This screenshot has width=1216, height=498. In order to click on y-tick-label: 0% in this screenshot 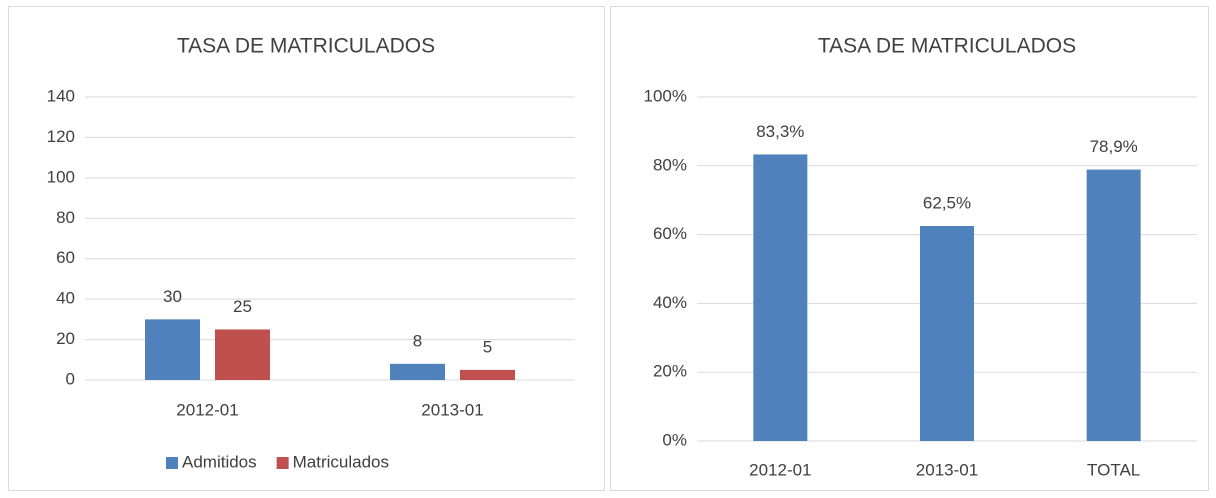, I will do `click(674, 439)`.